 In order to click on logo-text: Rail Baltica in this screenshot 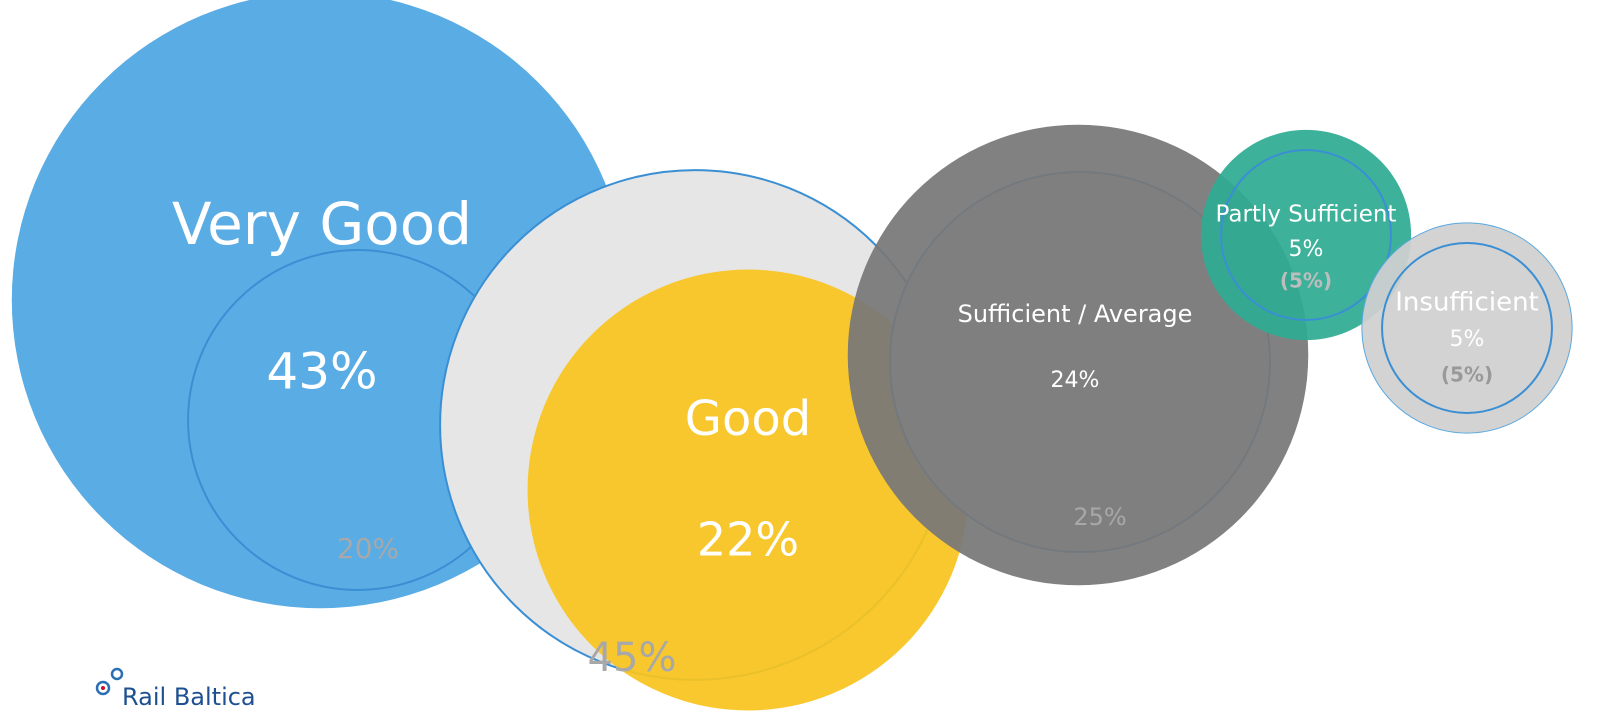, I will do `click(189, 697)`.